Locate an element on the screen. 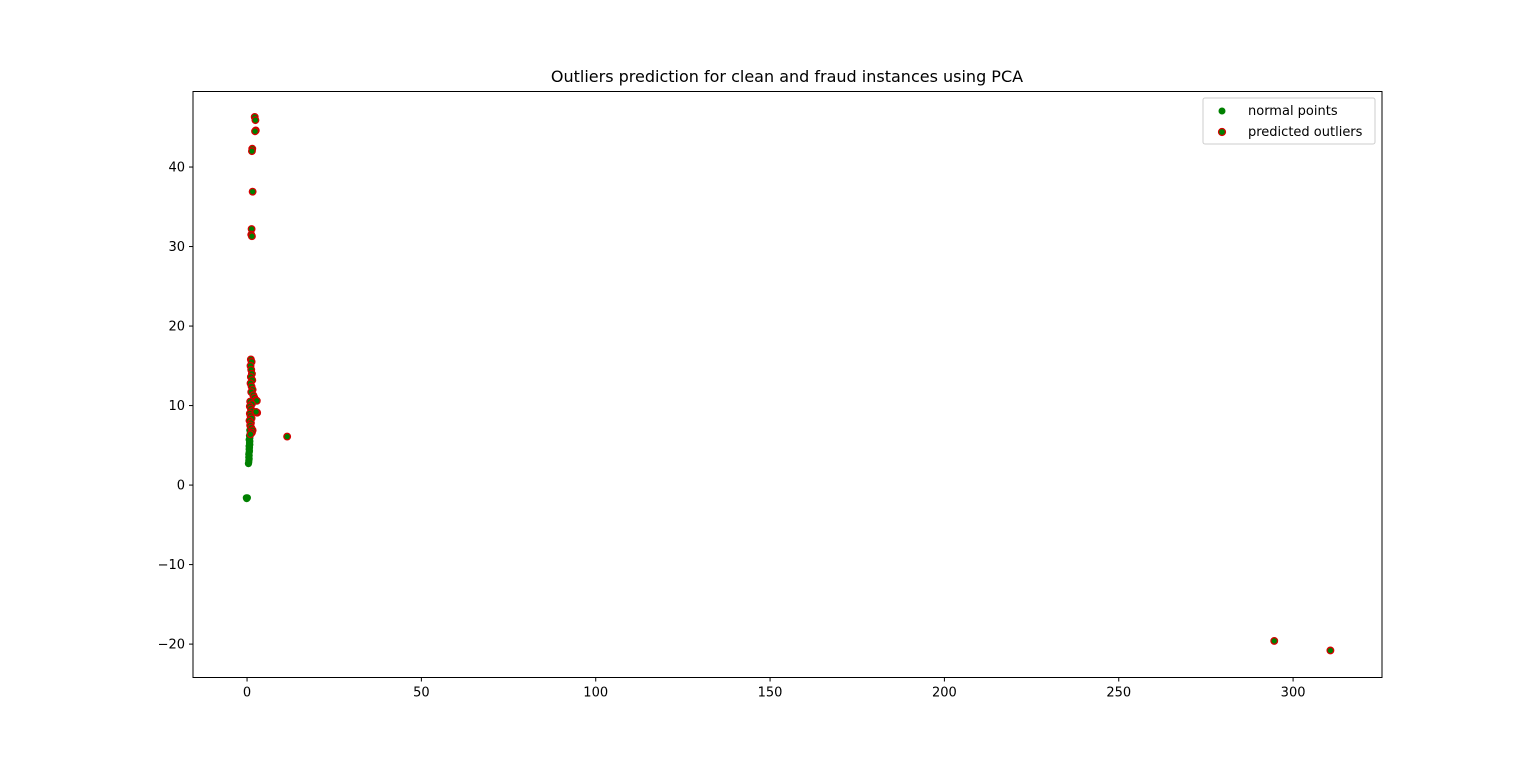 The width and height of the screenshot is (1536, 761). legend: normal points predicted outliers is located at coordinates (1289, 121).